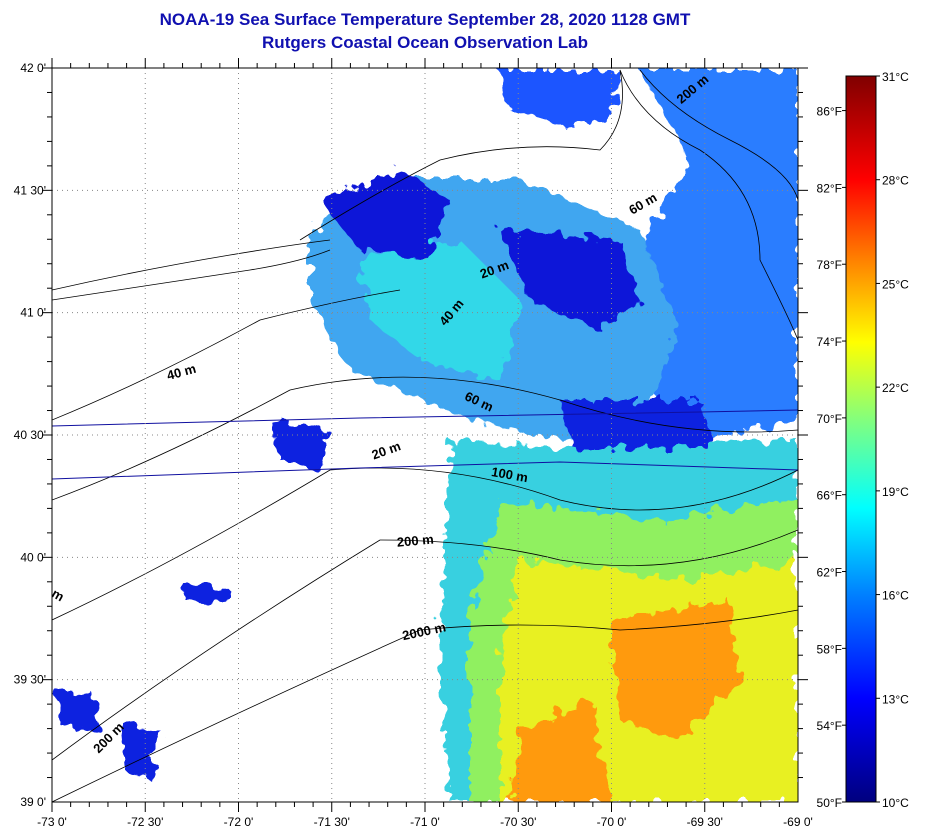 This screenshot has width=936, height=832. Describe the element at coordinates (570, 280) in the screenshot. I see `sst-patch-navy2` at that location.